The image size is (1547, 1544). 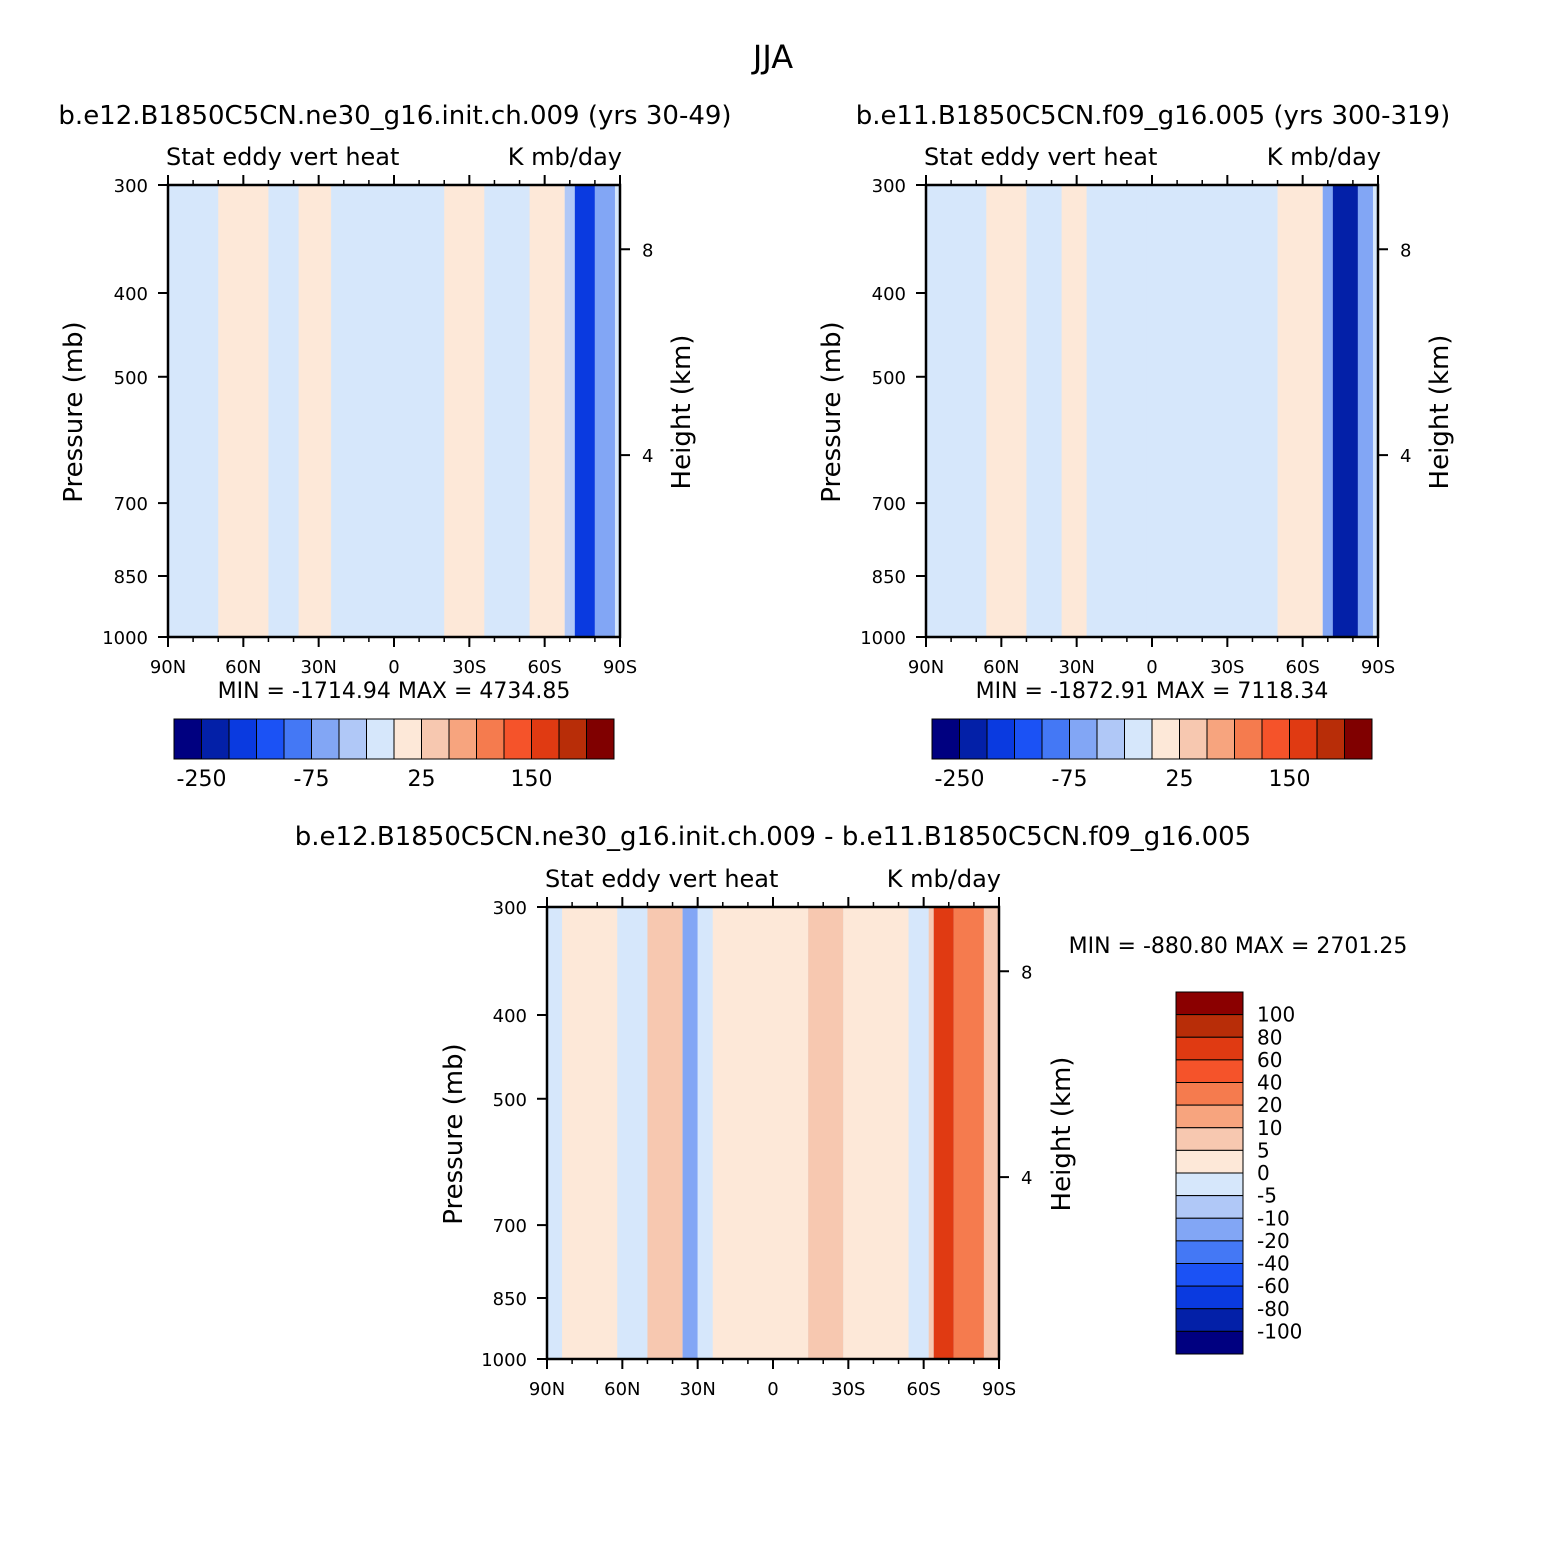 What do you see at coordinates (1269, 1083) in the screenshot?
I see `colorbar-label: 40` at bounding box center [1269, 1083].